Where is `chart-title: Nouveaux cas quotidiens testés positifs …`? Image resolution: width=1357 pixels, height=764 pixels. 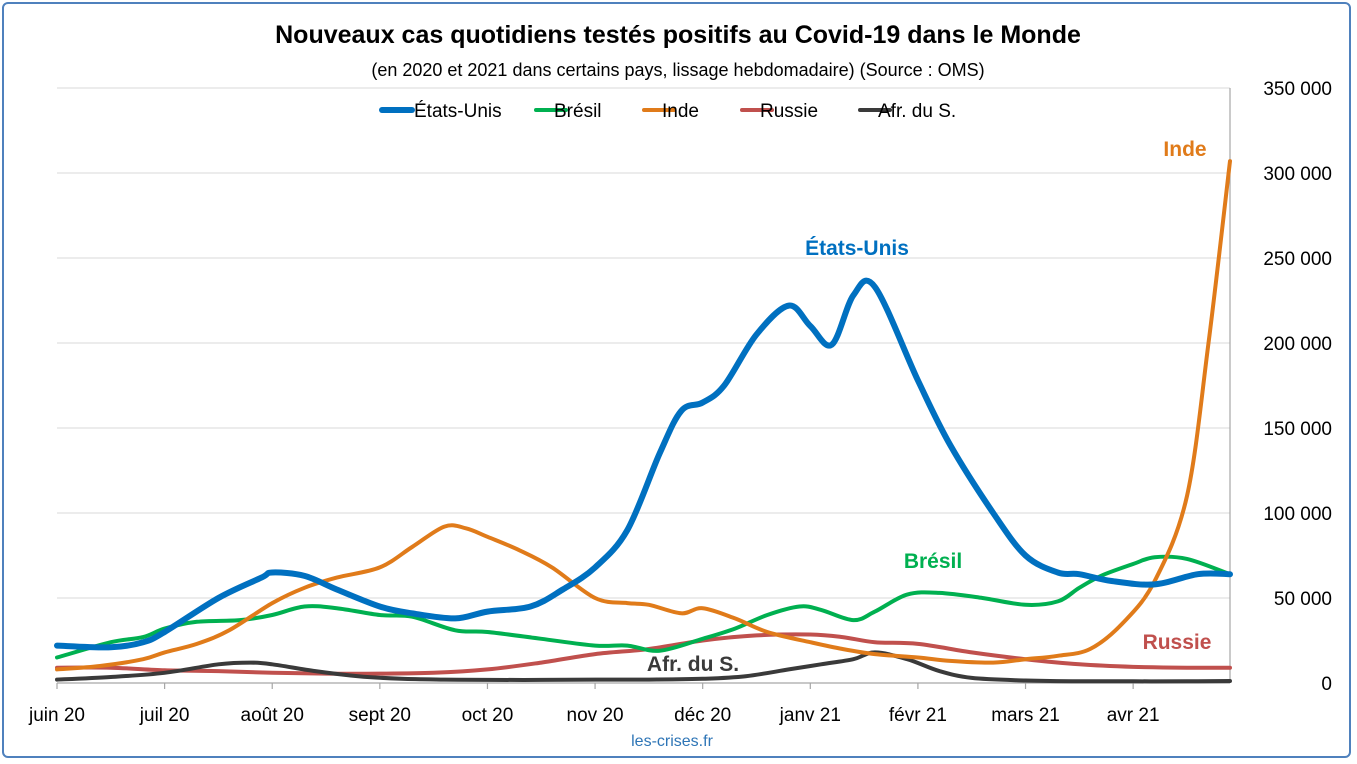 chart-title: Nouveaux cas quotidiens testés positifs … is located at coordinates (678, 35).